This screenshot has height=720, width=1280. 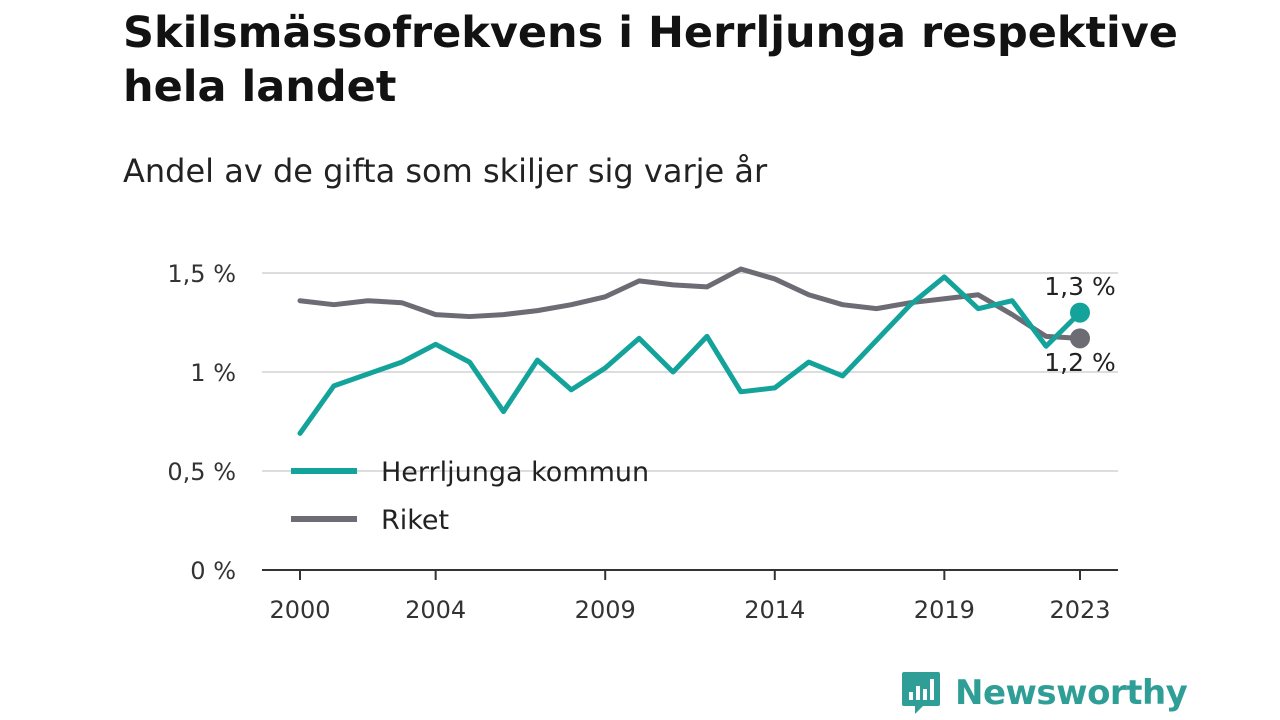 What do you see at coordinates (605, 610) in the screenshot?
I see `x-tick-label: 2009` at bounding box center [605, 610].